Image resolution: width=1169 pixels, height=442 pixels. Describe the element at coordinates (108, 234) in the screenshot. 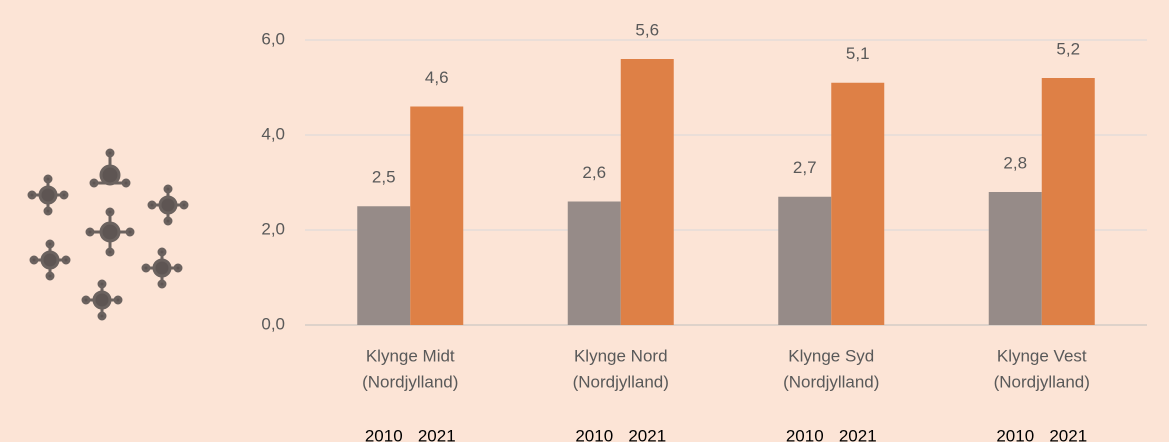

I see `molecule-icon` at that location.